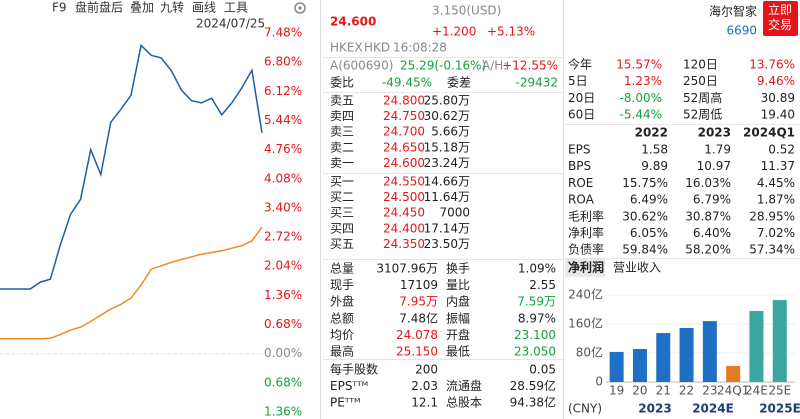 The height and width of the screenshot is (419, 800). I want to click on settings-icon, so click(300, 8).